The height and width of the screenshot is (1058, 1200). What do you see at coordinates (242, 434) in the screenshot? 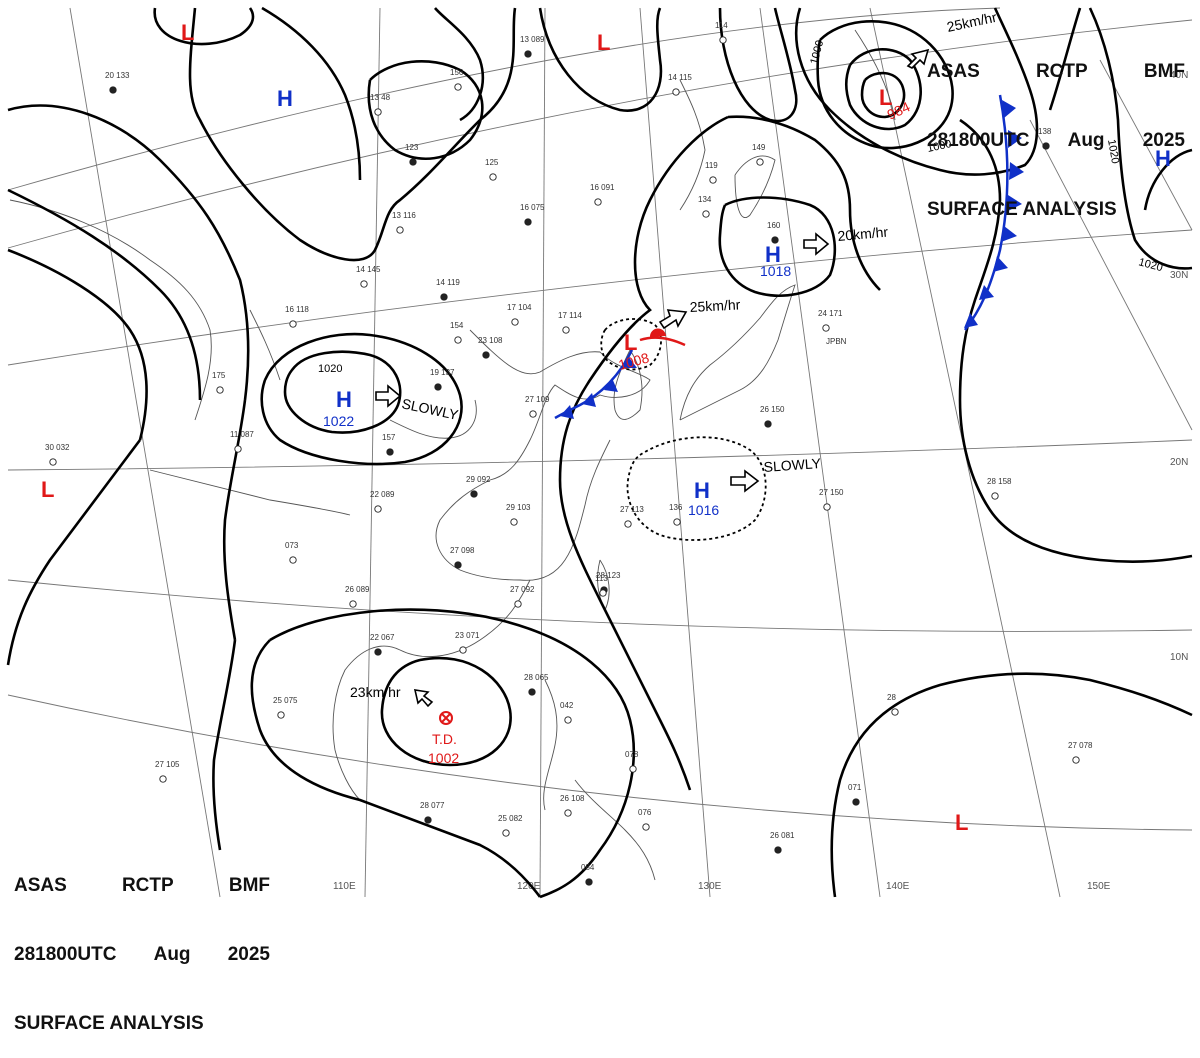
I see `station-value: 11 087` at bounding box center [242, 434].